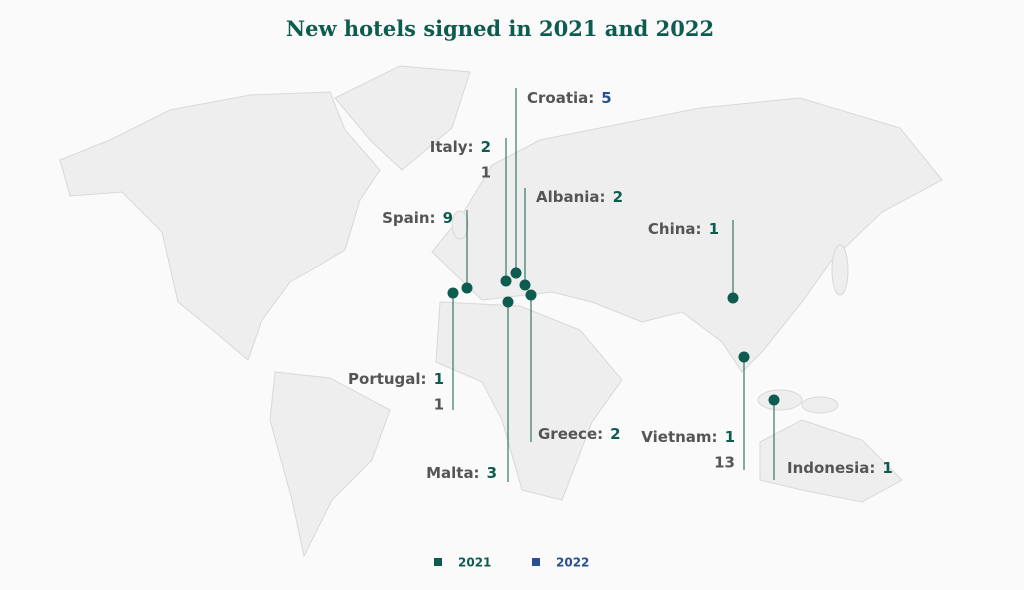 This screenshot has width=1024, height=590. I want to click on location-label: Malta: 3, so click(461, 473).